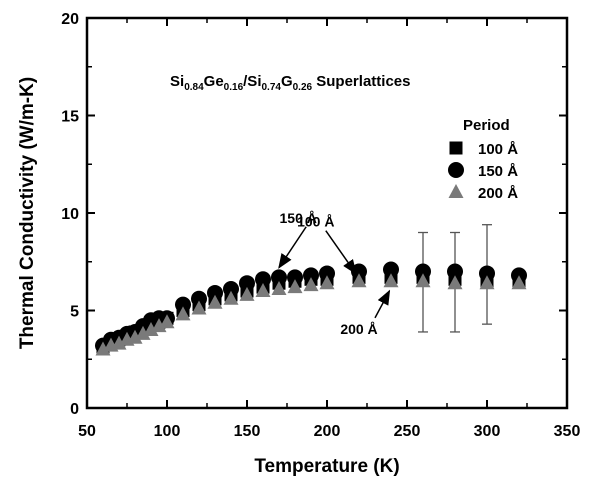 The width and height of the screenshot is (599, 479). Describe the element at coordinates (252, 81) in the screenshot. I see `title-part: /Si` at that location.